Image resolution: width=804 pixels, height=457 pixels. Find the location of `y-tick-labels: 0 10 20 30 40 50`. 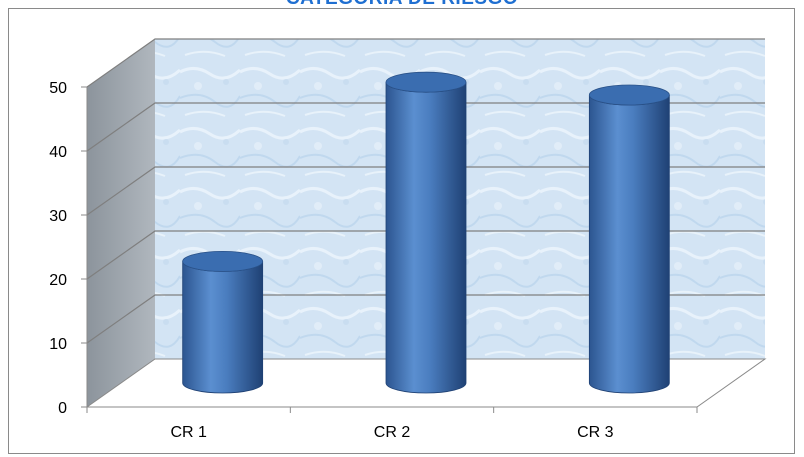

y-tick-labels: 0 10 20 30 40 50 is located at coordinates (58, 248).